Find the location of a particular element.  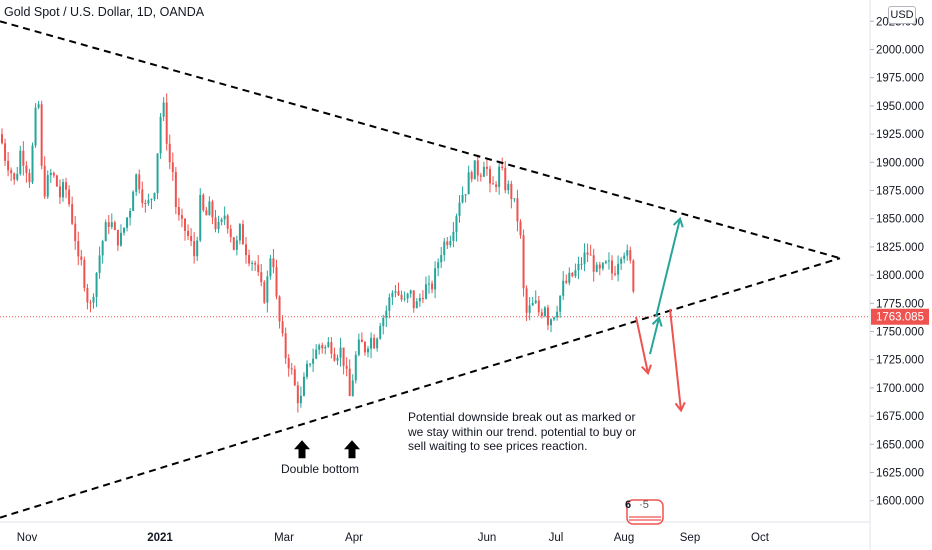

x-tick-label: Nov is located at coordinates (27, 538).